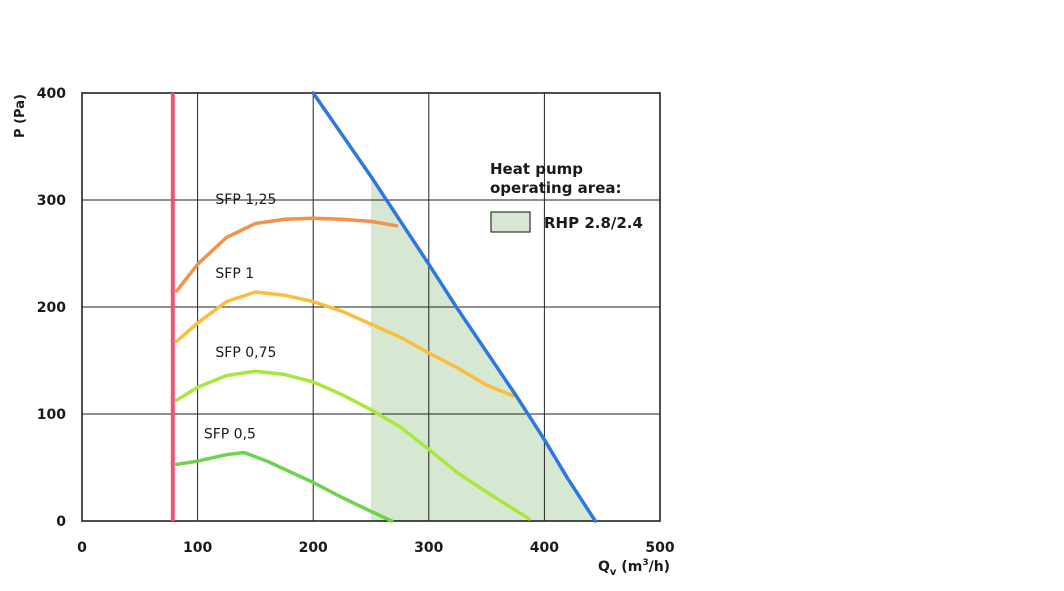 The image size is (1064, 591). I want to click on legend-title-line1: Heat pump, so click(536, 169).